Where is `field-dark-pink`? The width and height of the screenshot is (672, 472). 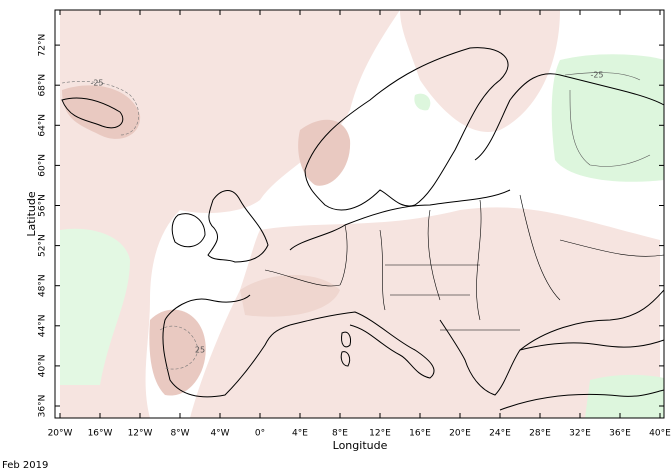
field-dark-pink is located at coordinates (324, 152).